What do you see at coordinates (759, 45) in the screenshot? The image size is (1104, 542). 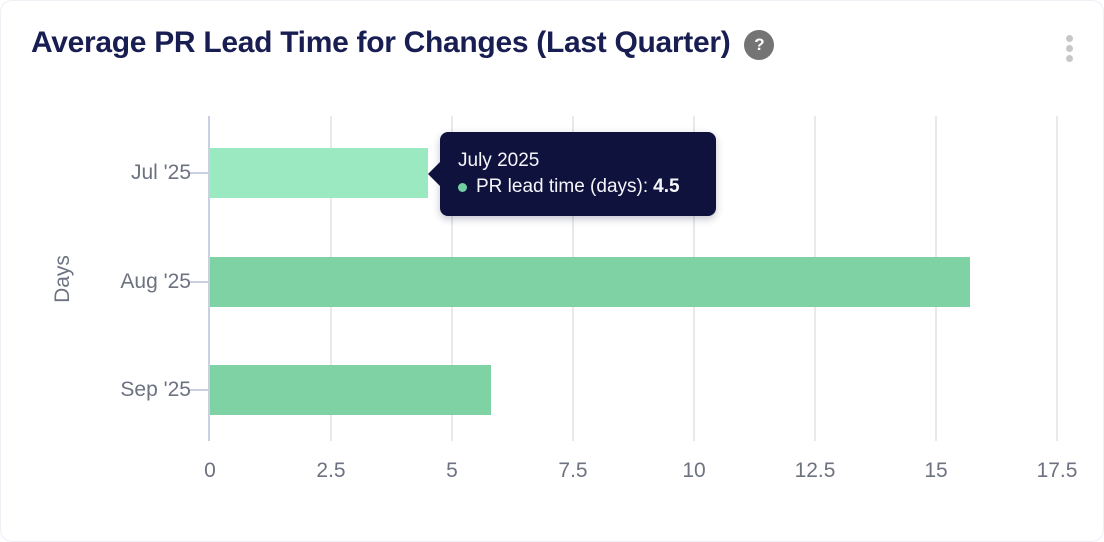 I see `help-icon: ?` at bounding box center [759, 45].